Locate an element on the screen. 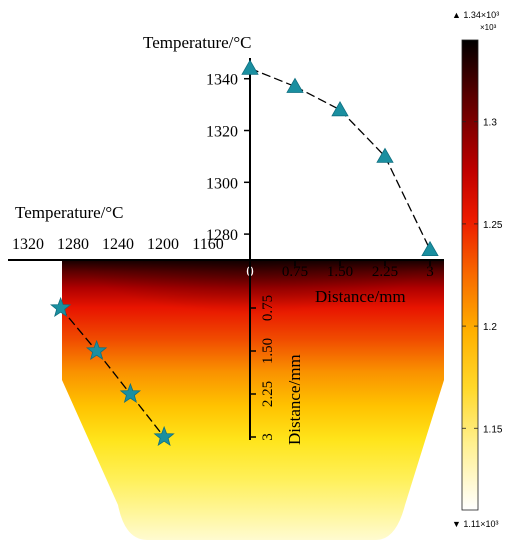  top-x-tick-label: 0.75 is located at coordinates (295, 272).